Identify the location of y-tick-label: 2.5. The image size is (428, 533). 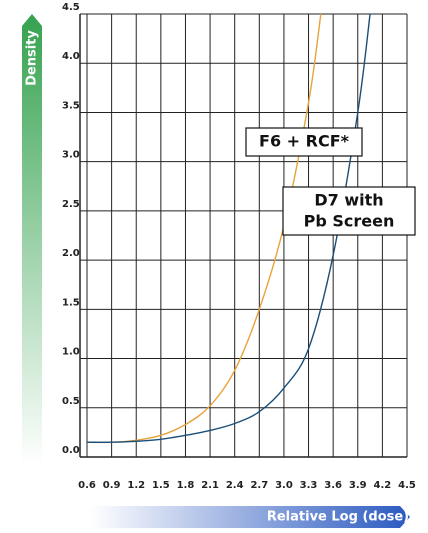
(71, 204).